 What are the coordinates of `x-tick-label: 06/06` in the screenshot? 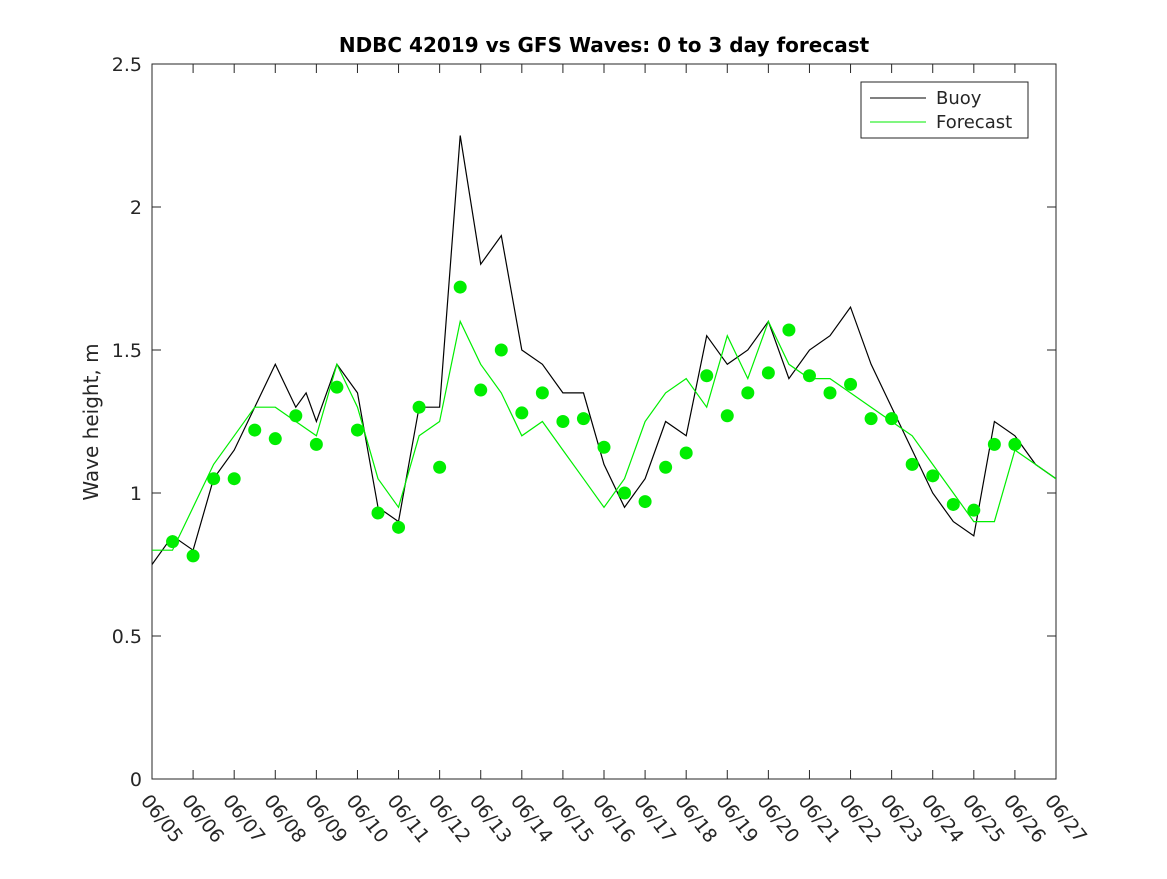 It's located at (202, 819).